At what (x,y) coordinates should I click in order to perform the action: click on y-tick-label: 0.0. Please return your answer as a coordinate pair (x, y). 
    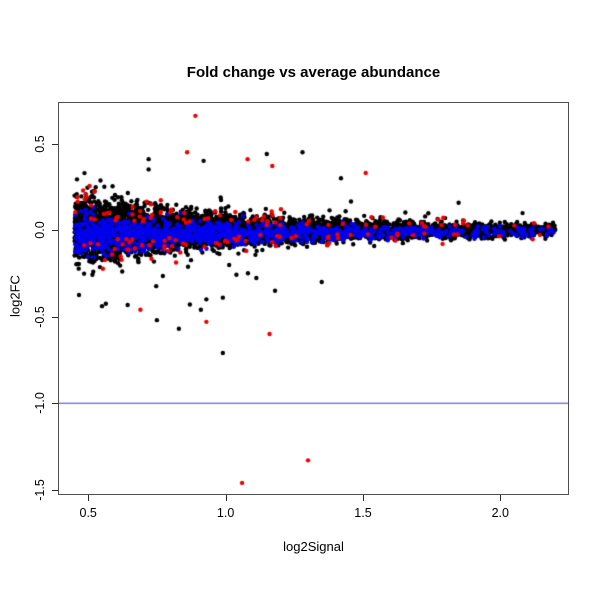
    Looking at the image, I should click on (40, 230).